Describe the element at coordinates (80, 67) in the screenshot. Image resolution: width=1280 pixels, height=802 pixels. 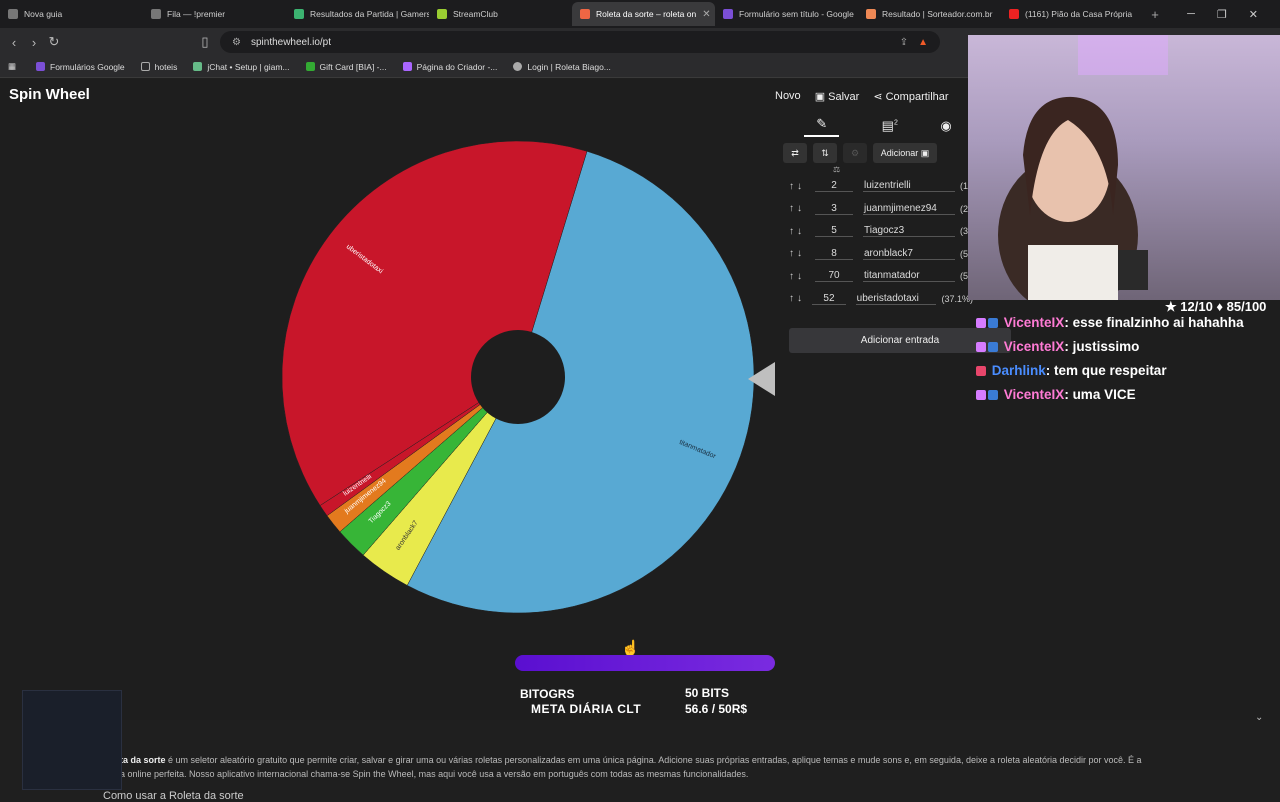
I see `bookmark-item: Formulários Google` at that location.